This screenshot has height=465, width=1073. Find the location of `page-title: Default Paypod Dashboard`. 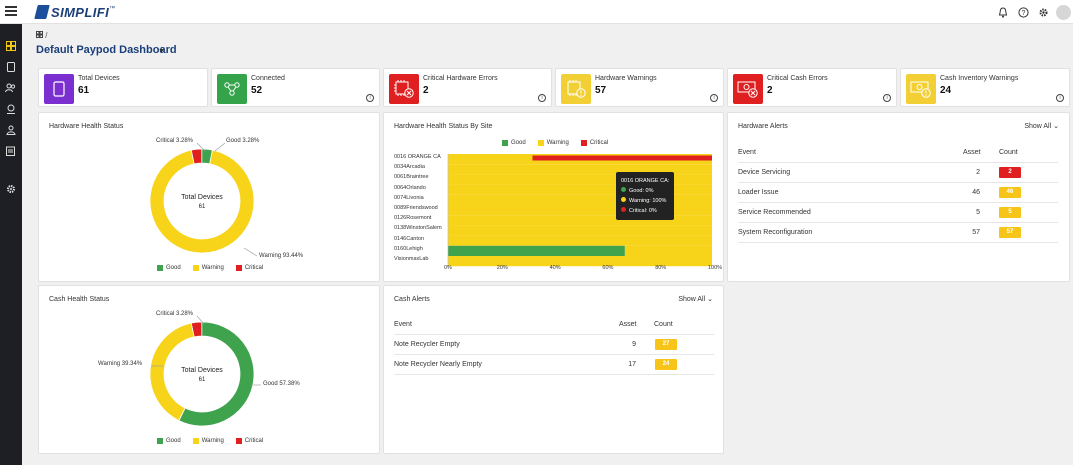

page-title: Default Paypod Dashboard is located at coordinates (106, 50).